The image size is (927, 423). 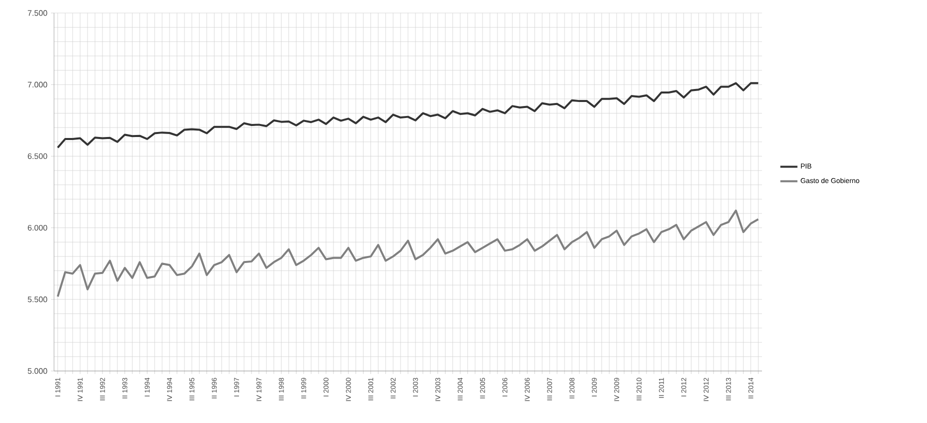 I want to click on y-tick-label: 7.000, so click(x=38, y=85).